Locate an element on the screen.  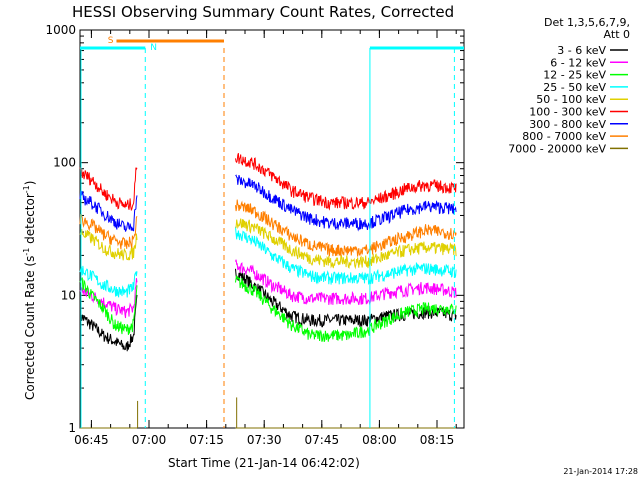
legend-item-label: 800 - 7000 keV is located at coordinates (564, 136).